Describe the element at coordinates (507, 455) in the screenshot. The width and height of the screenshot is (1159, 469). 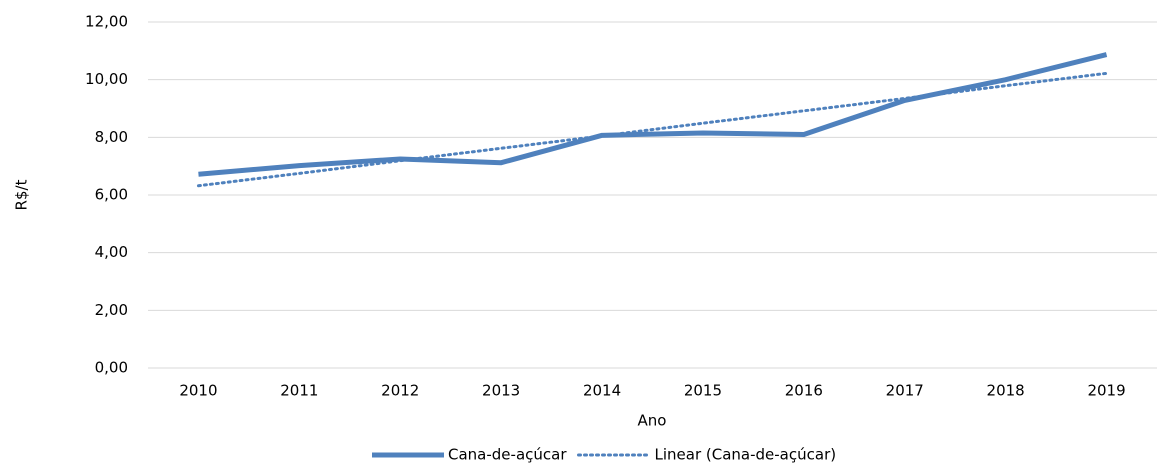
I see `legend-label: Cana-de-açúcar` at that location.